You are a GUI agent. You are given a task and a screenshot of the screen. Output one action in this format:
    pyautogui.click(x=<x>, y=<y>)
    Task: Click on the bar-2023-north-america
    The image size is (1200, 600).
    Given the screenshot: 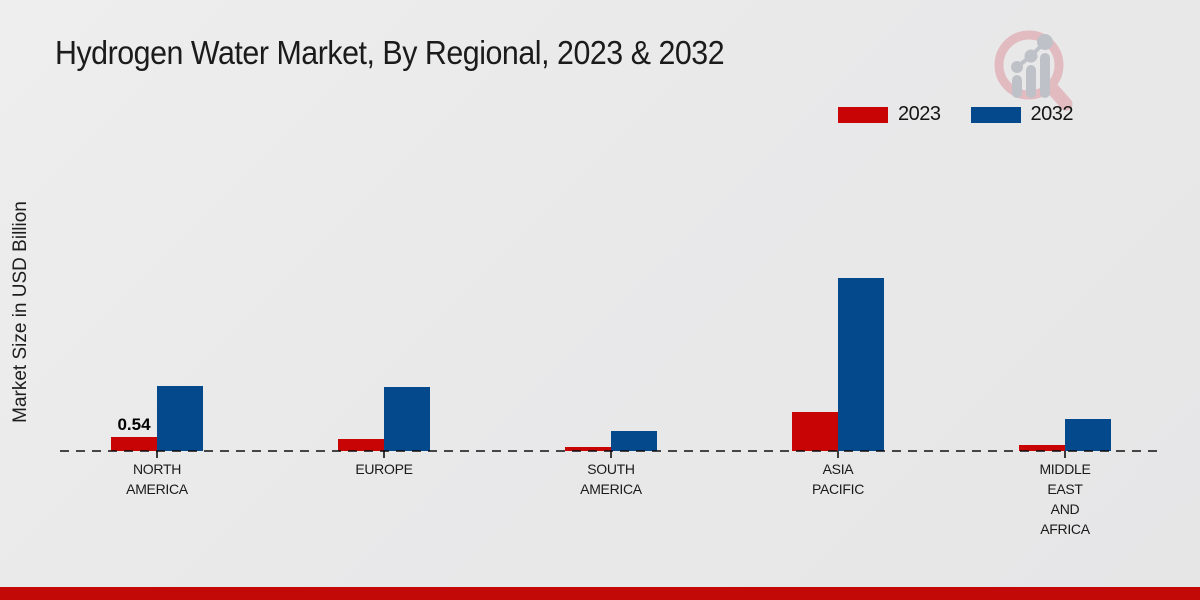 What is the action you would take?
    pyautogui.click(x=134, y=444)
    